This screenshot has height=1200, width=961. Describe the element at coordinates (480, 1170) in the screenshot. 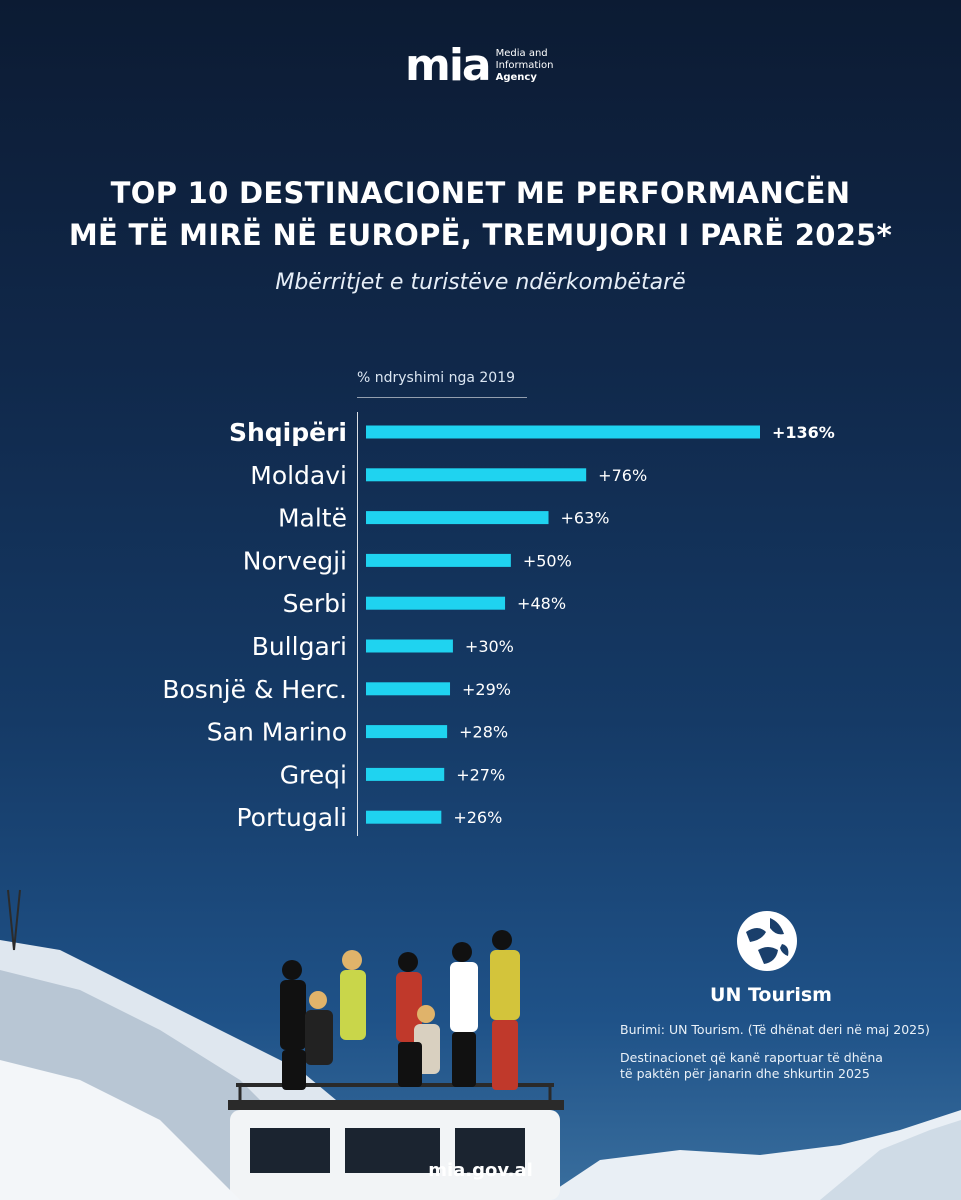

I see `website-url: mia.gov.al` at that location.